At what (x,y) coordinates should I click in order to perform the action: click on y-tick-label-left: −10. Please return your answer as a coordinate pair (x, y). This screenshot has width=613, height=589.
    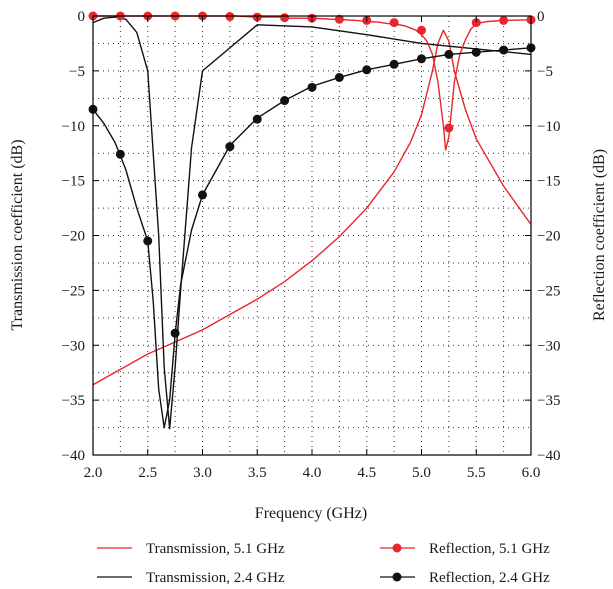
    Looking at the image, I should click on (73, 127).